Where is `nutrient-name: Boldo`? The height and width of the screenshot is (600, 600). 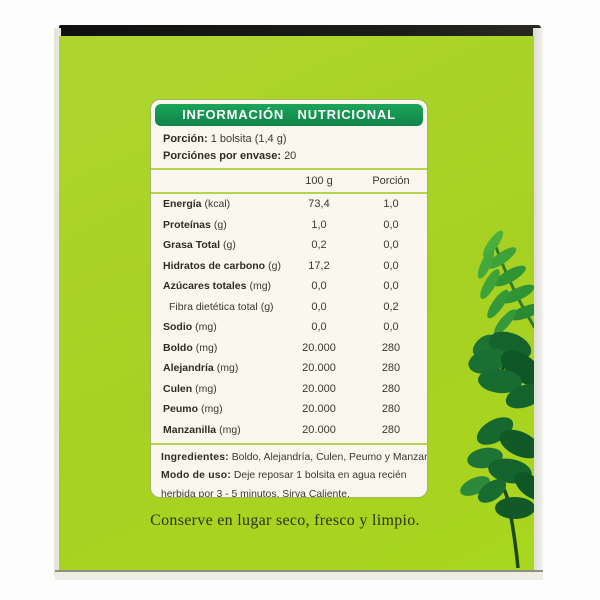
nutrient-name: Boldo is located at coordinates (178, 347).